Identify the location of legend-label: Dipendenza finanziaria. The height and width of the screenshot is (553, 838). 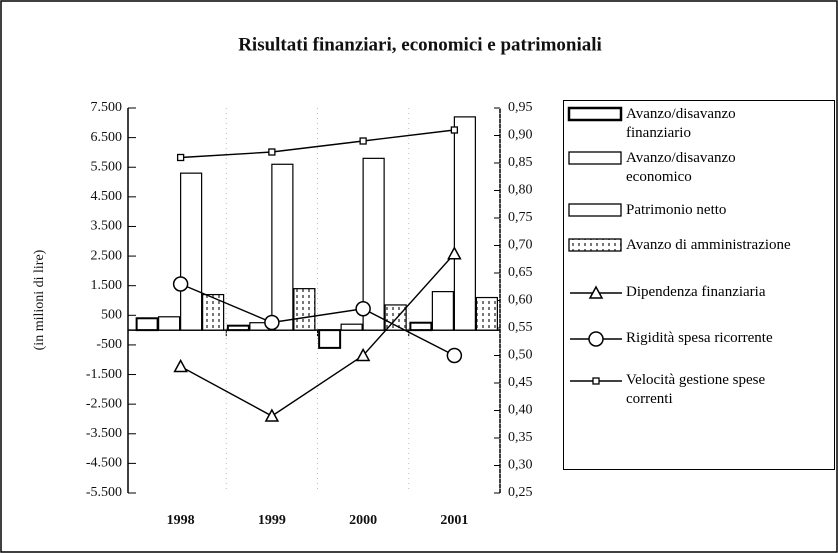
(696, 292).